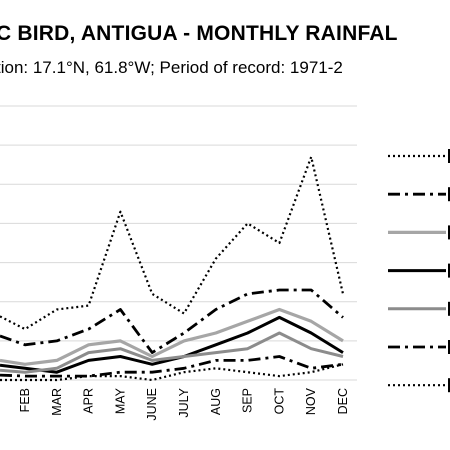 The height and width of the screenshot is (450, 450). Describe the element at coordinates (89, 401) in the screenshot. I see `x-tick-label: APR` at that location.